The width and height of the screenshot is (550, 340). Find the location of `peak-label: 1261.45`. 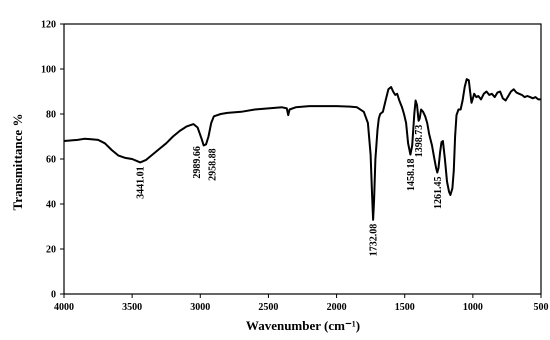

peak-label: 1261.45 is located at coordinates (438, 193).